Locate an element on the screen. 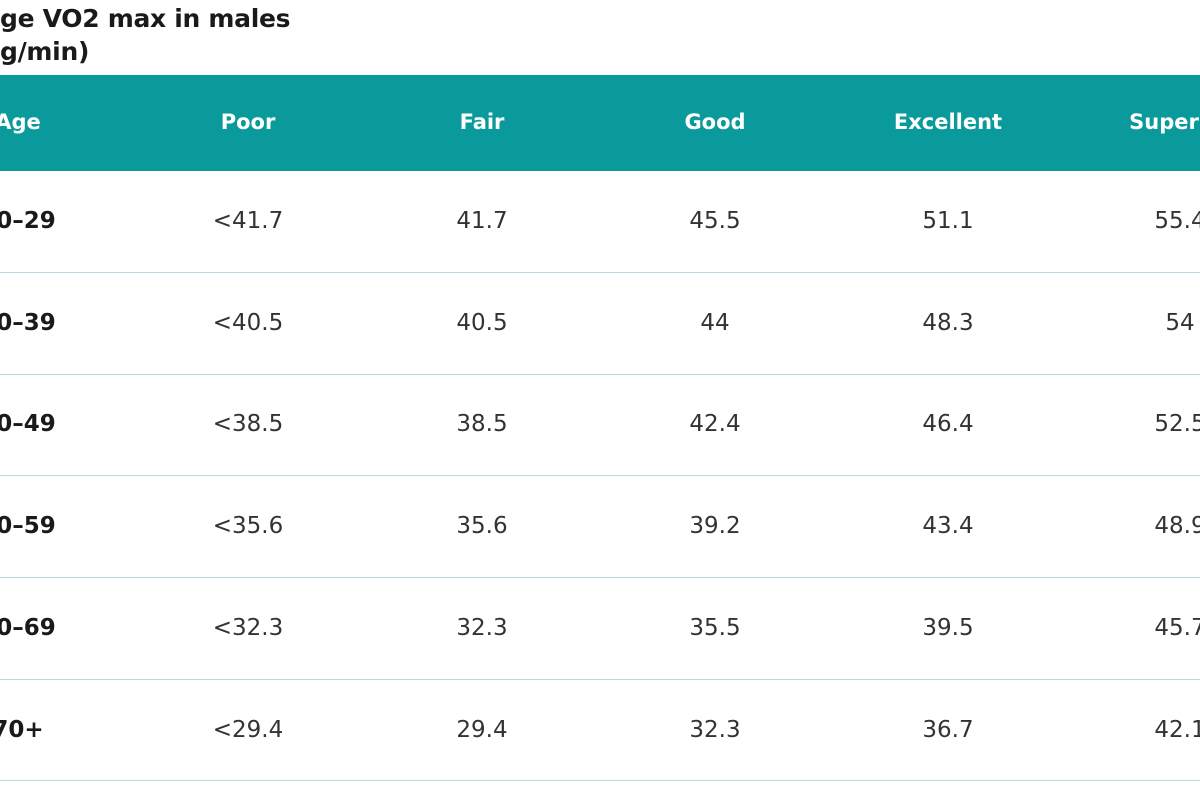 This screenshot has width=1200, height=800. table-cell: 45.7 is located at coordinates (1177, 627).